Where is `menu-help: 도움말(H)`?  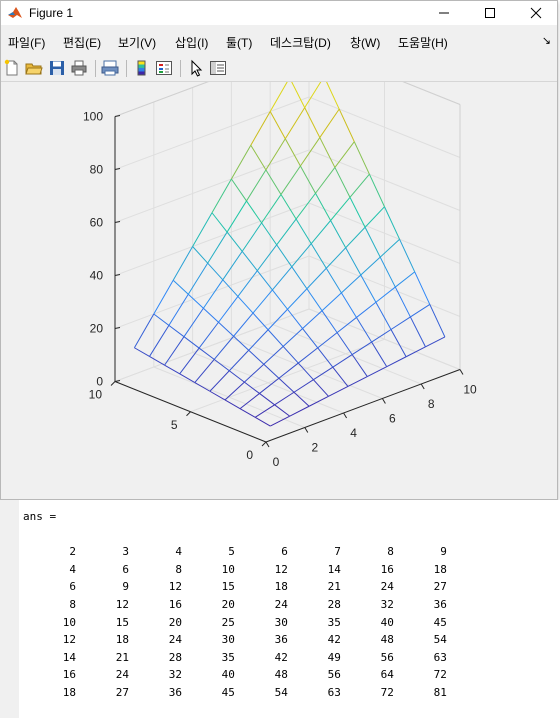 menu-help: 도움말(H) is located at coordinates (423, 43).